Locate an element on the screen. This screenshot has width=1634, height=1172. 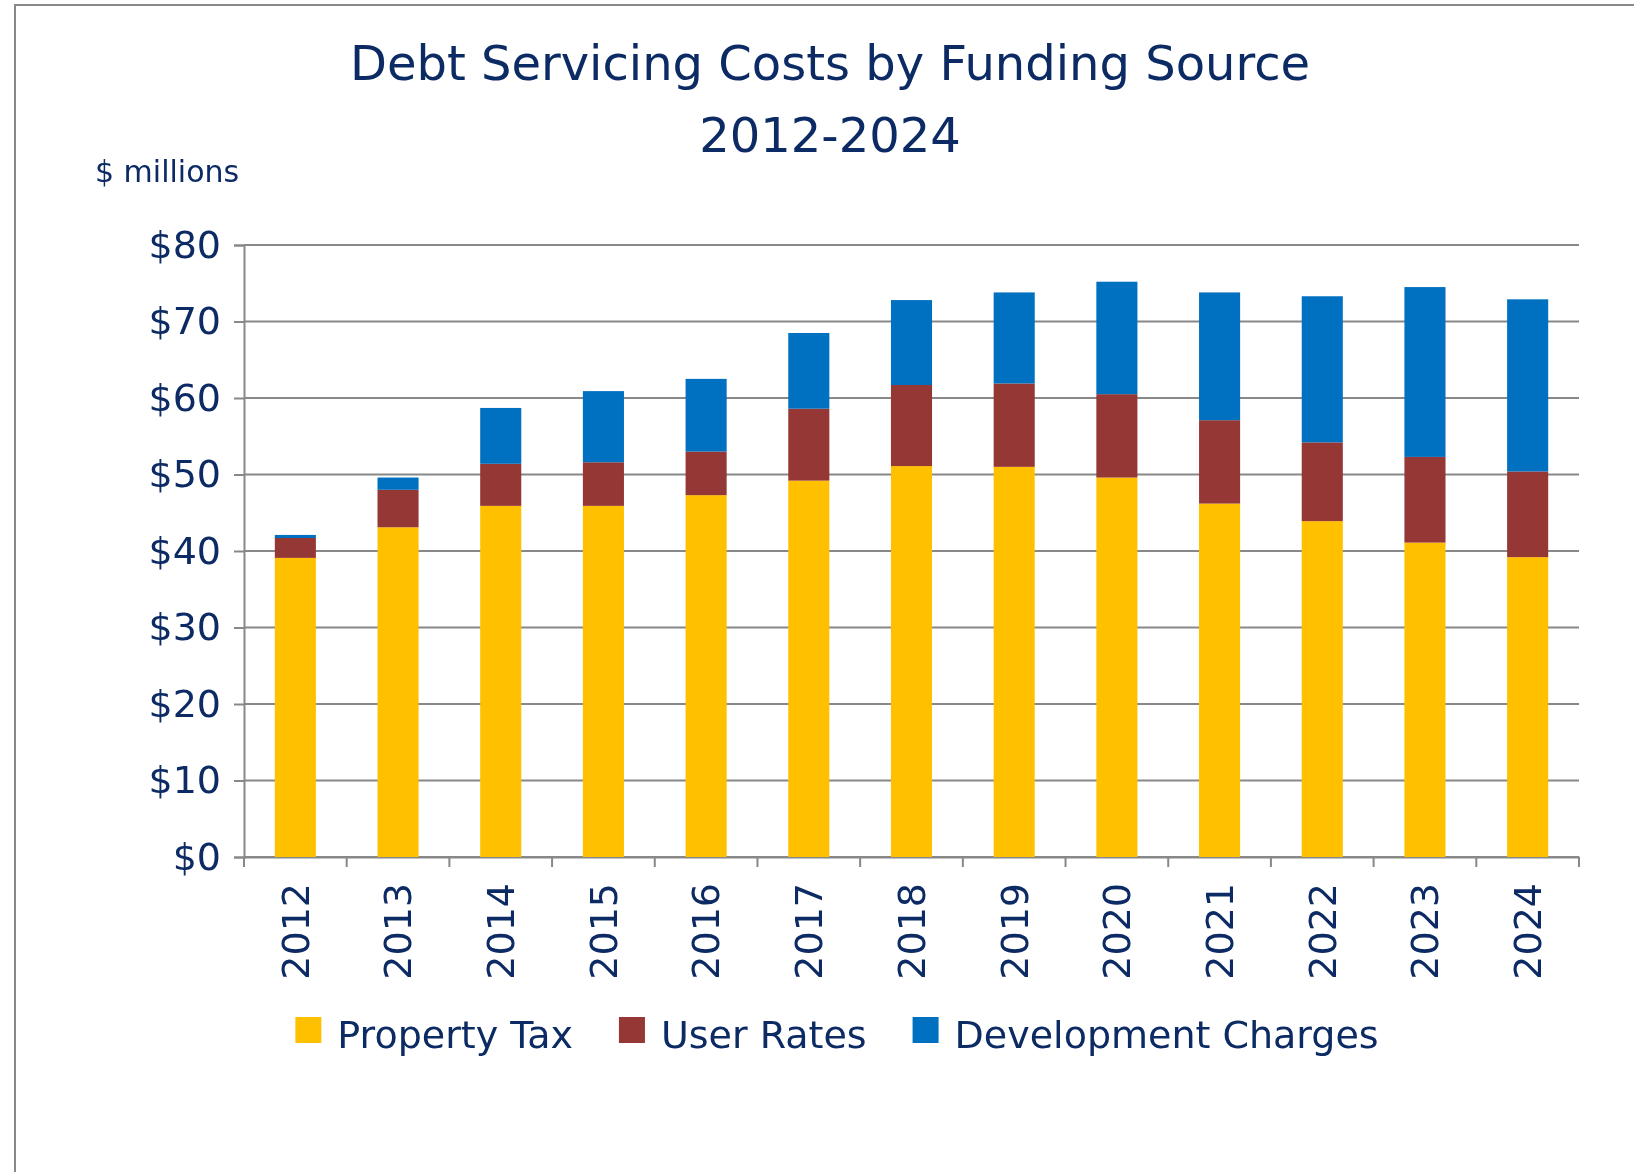
x-tick-label: 2018 is located at coordinates (911, 931).